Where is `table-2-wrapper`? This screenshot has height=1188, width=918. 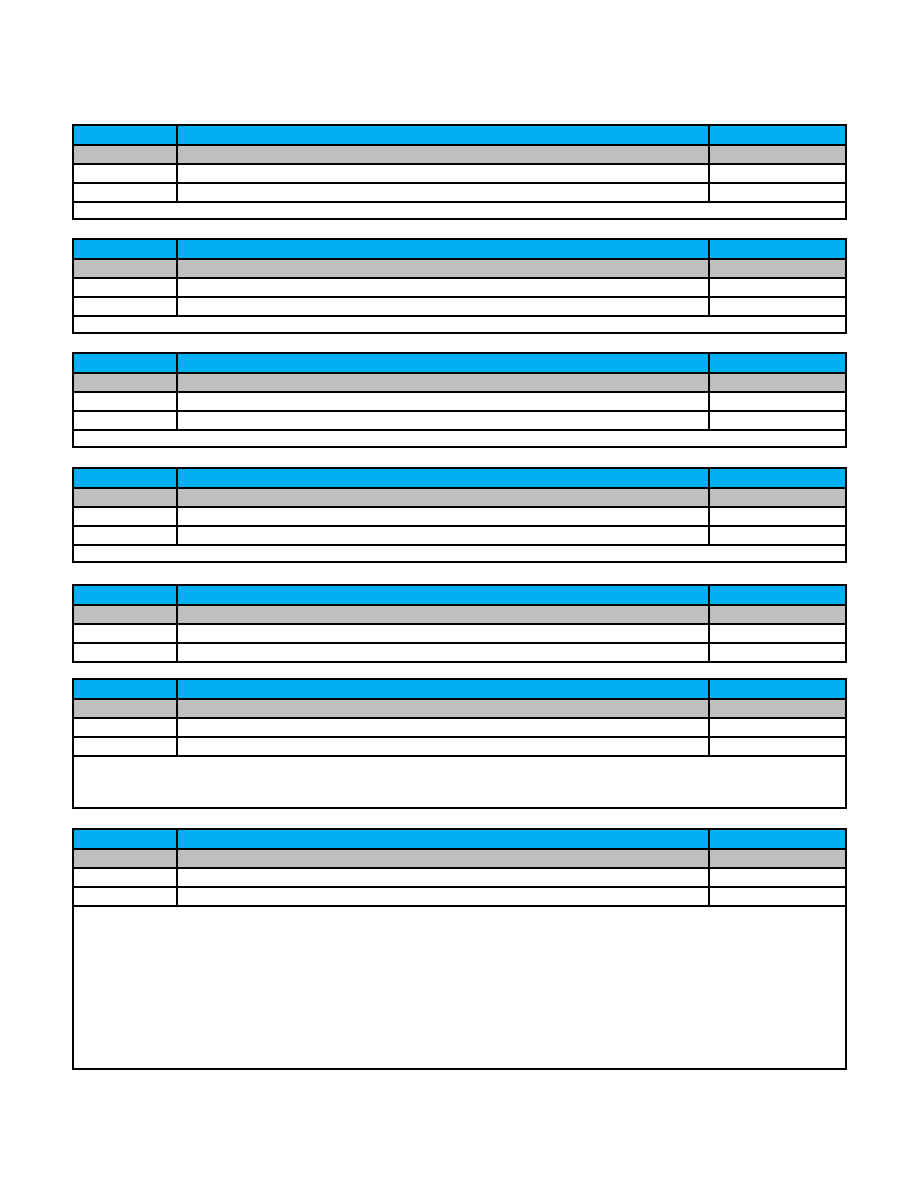 table-2-wrapper is located at coordinates (459, 286).